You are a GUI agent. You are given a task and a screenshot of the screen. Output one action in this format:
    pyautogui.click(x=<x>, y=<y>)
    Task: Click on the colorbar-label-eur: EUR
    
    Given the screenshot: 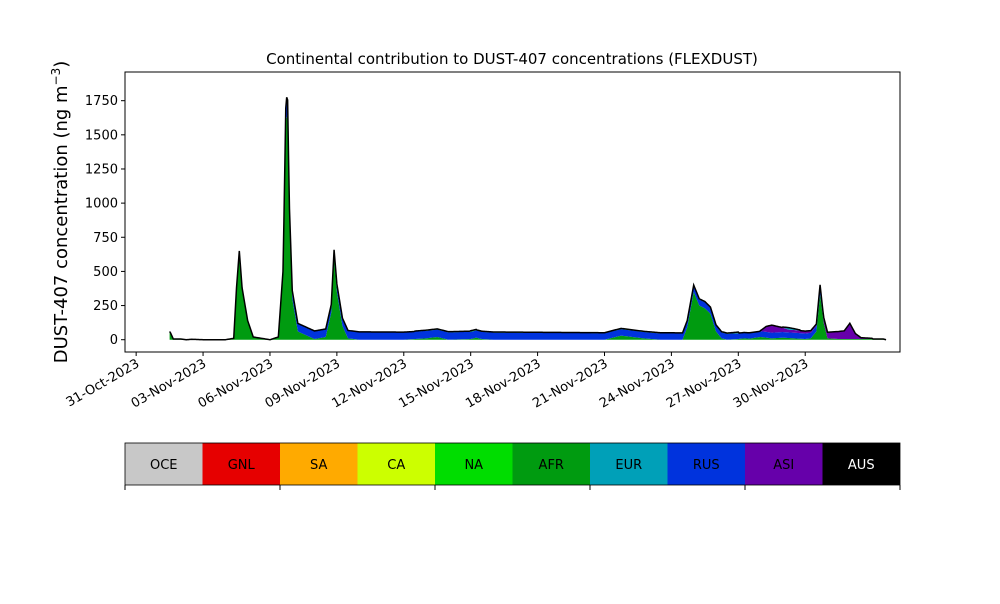 What is the action you would take?
    pyautogui.click(x=628, y=465)
    